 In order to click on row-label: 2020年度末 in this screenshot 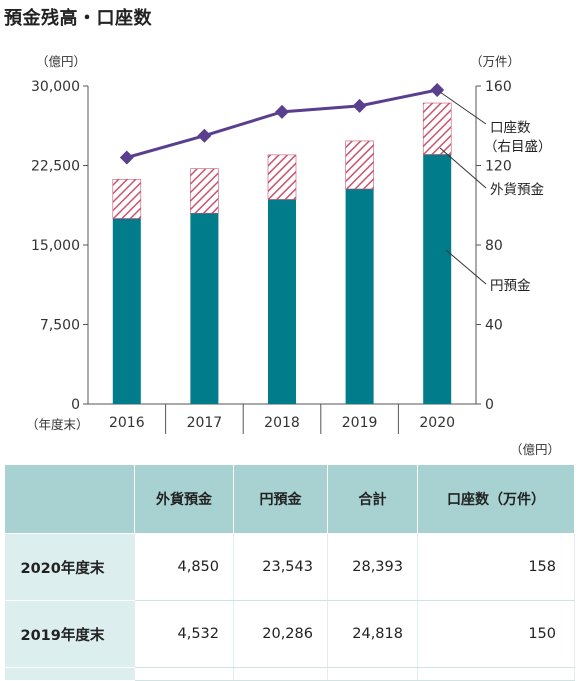, I will do `click(69, 567)`.